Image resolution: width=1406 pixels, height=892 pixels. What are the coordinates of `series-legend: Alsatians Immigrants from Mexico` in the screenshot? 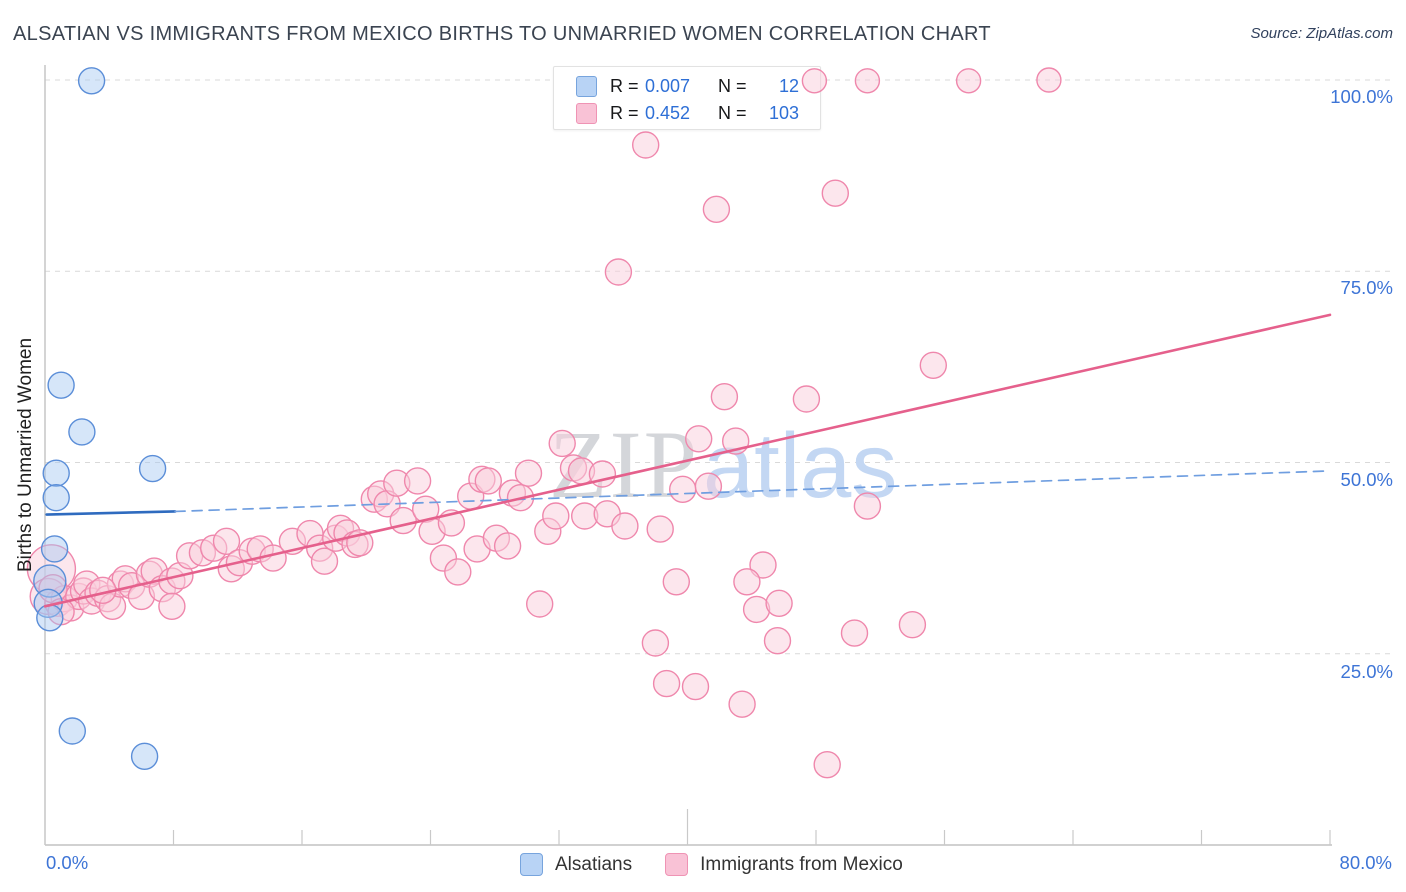 It's located at (711, 864).